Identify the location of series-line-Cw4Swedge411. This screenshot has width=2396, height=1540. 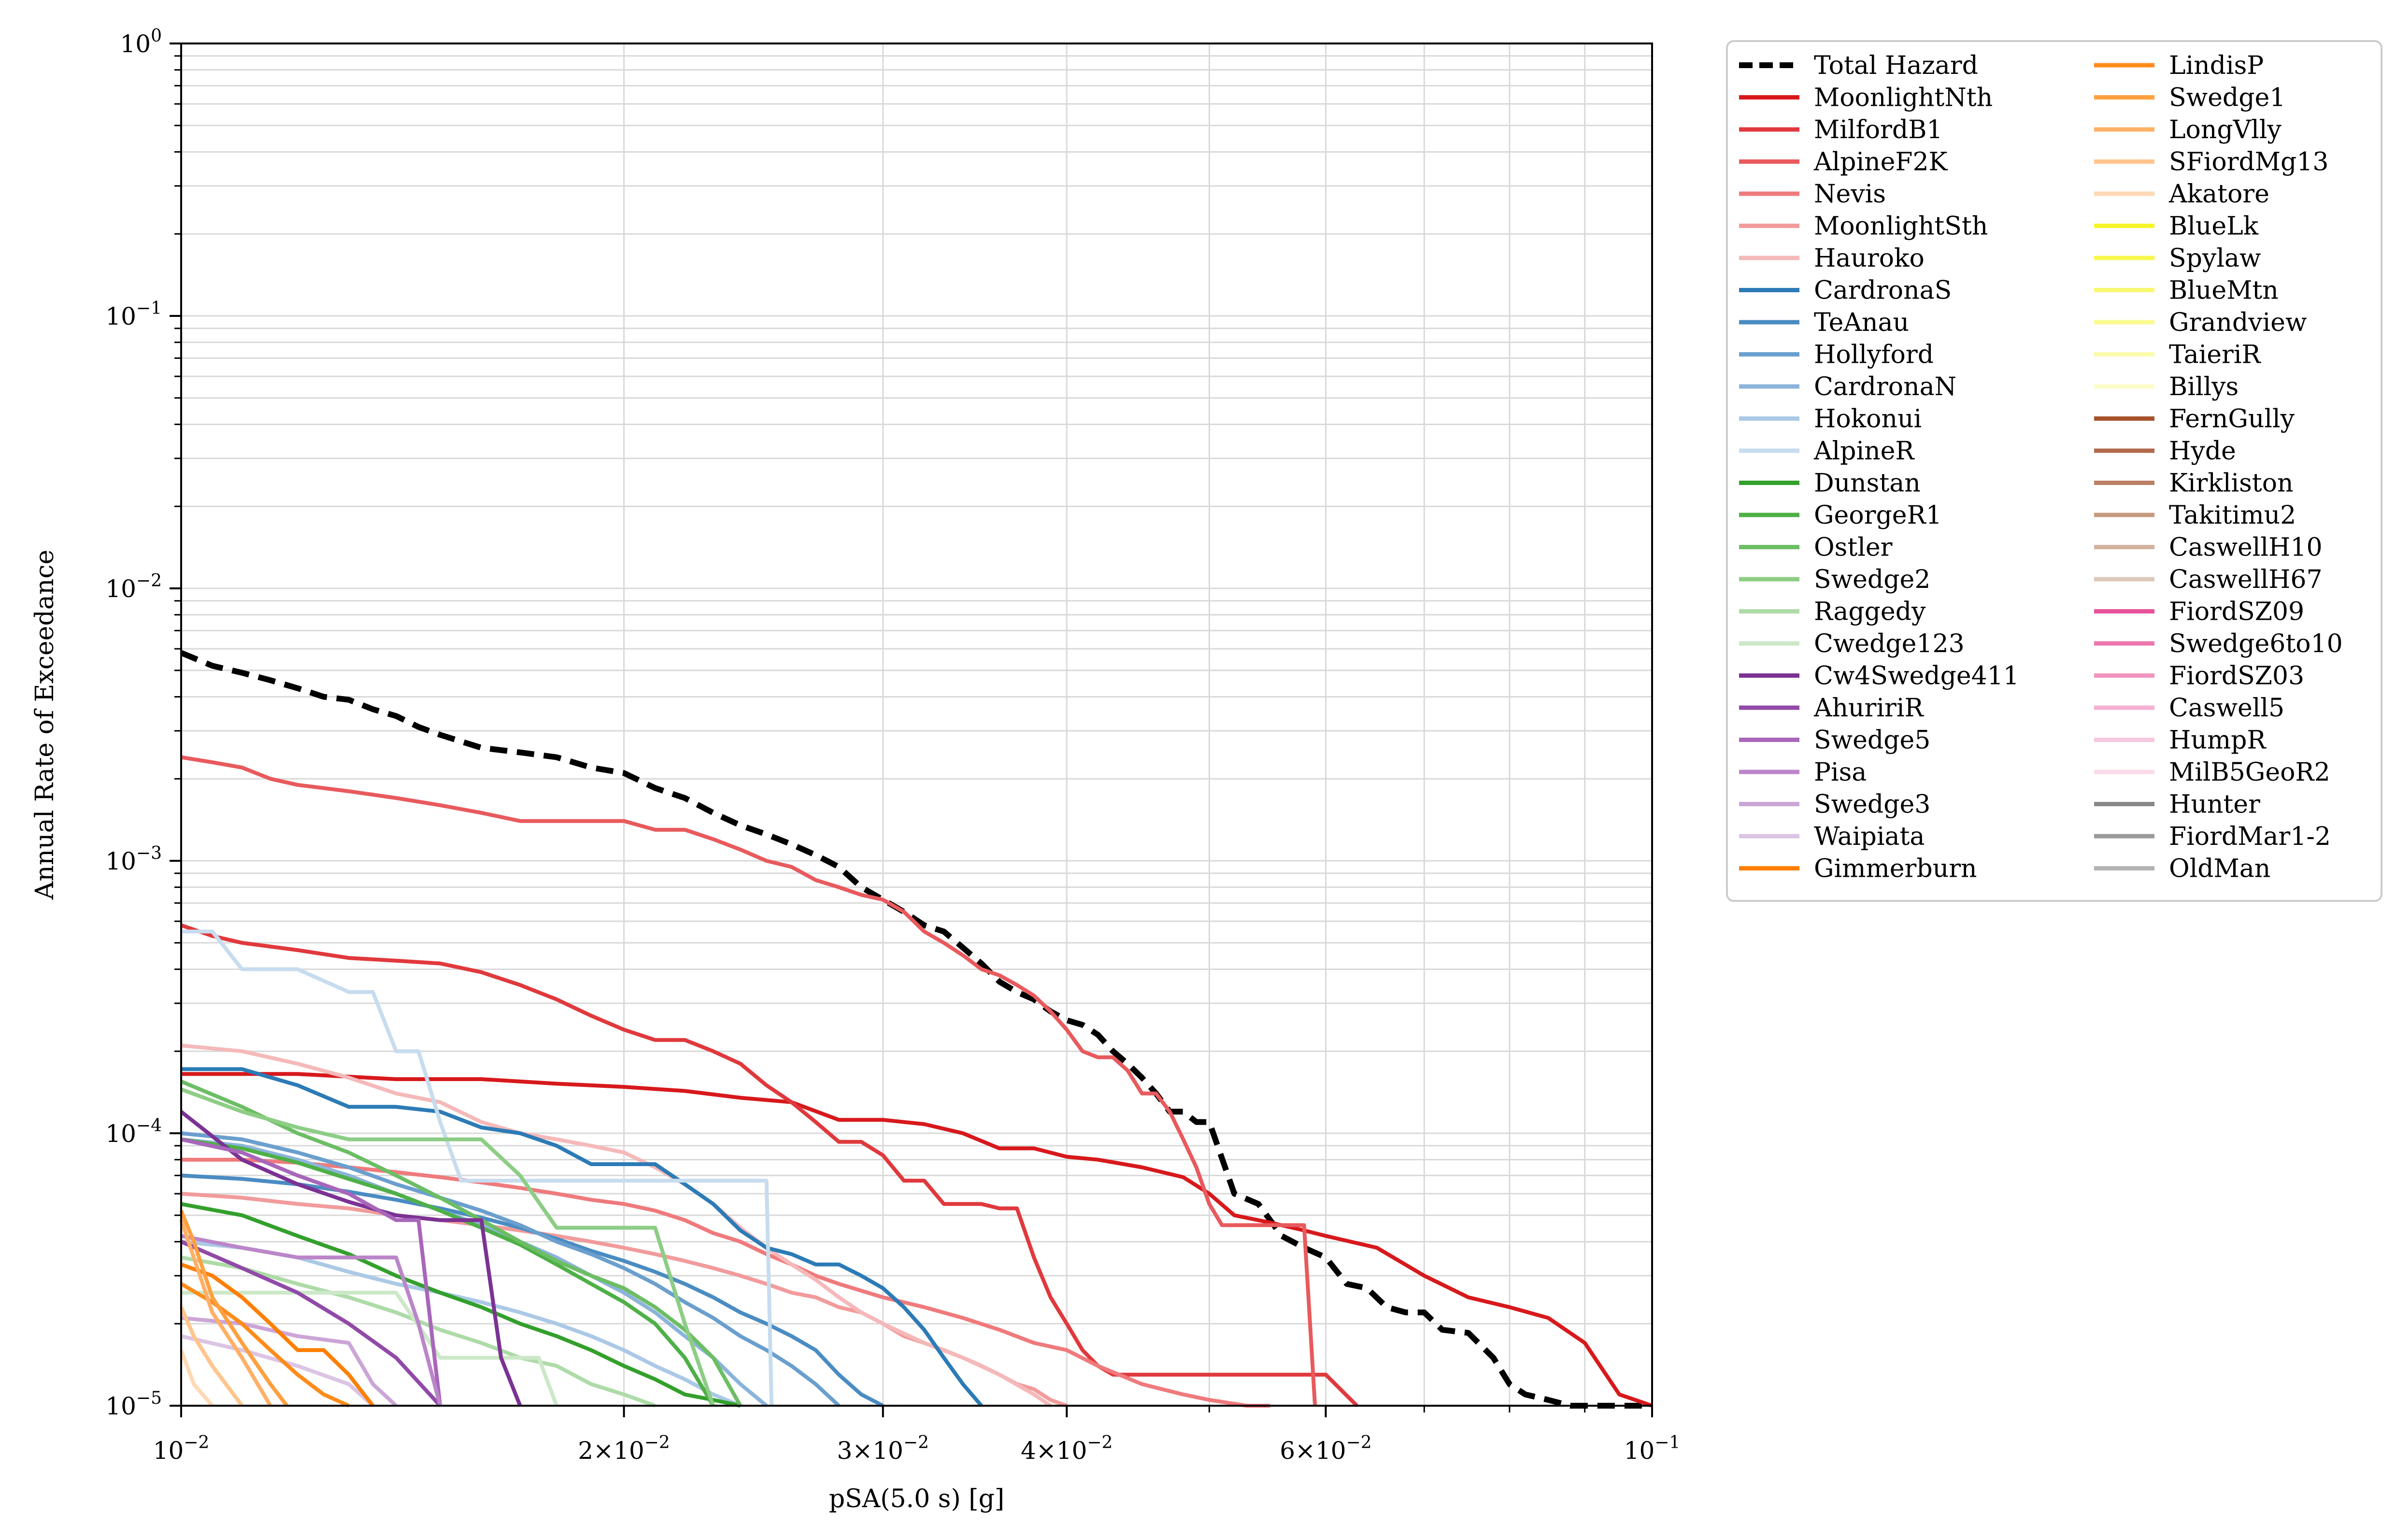
(351, 1258).